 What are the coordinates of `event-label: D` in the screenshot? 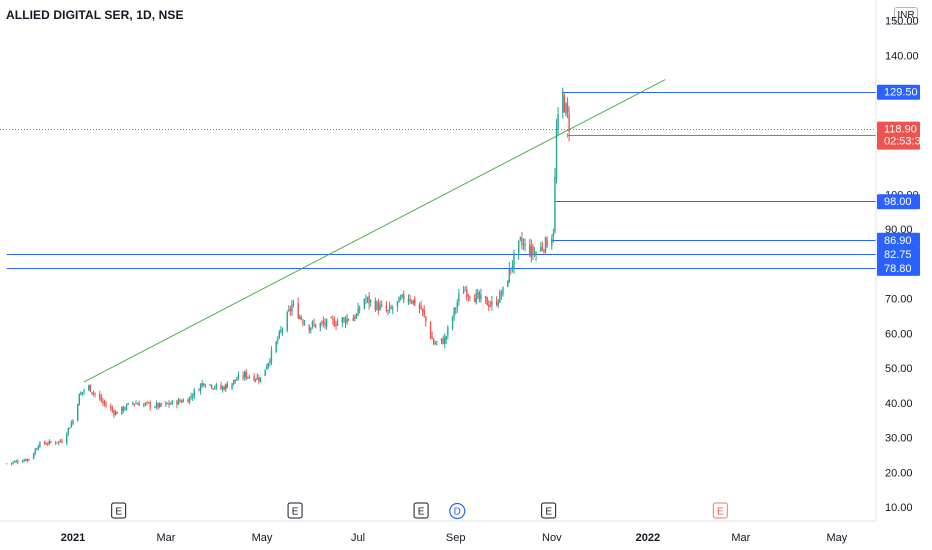 It's located at (457, 512).